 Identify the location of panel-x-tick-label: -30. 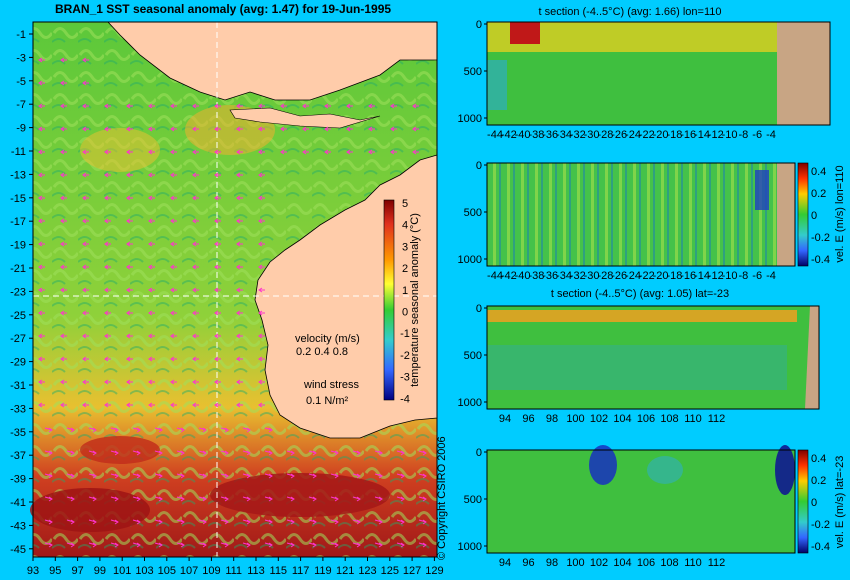
(592, 276).